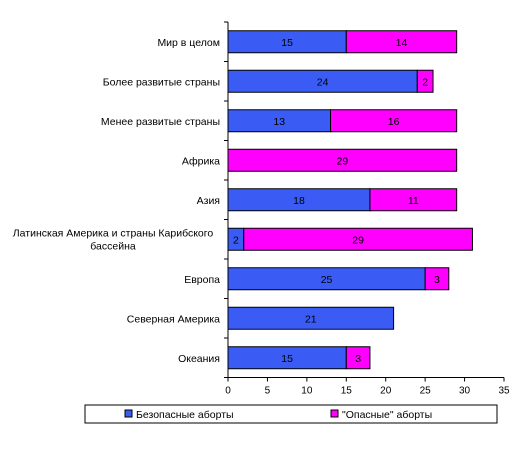  Describe the element at coordinates (173, 319) in the screenshot. I see `category-label: Северная Америка` at that location.